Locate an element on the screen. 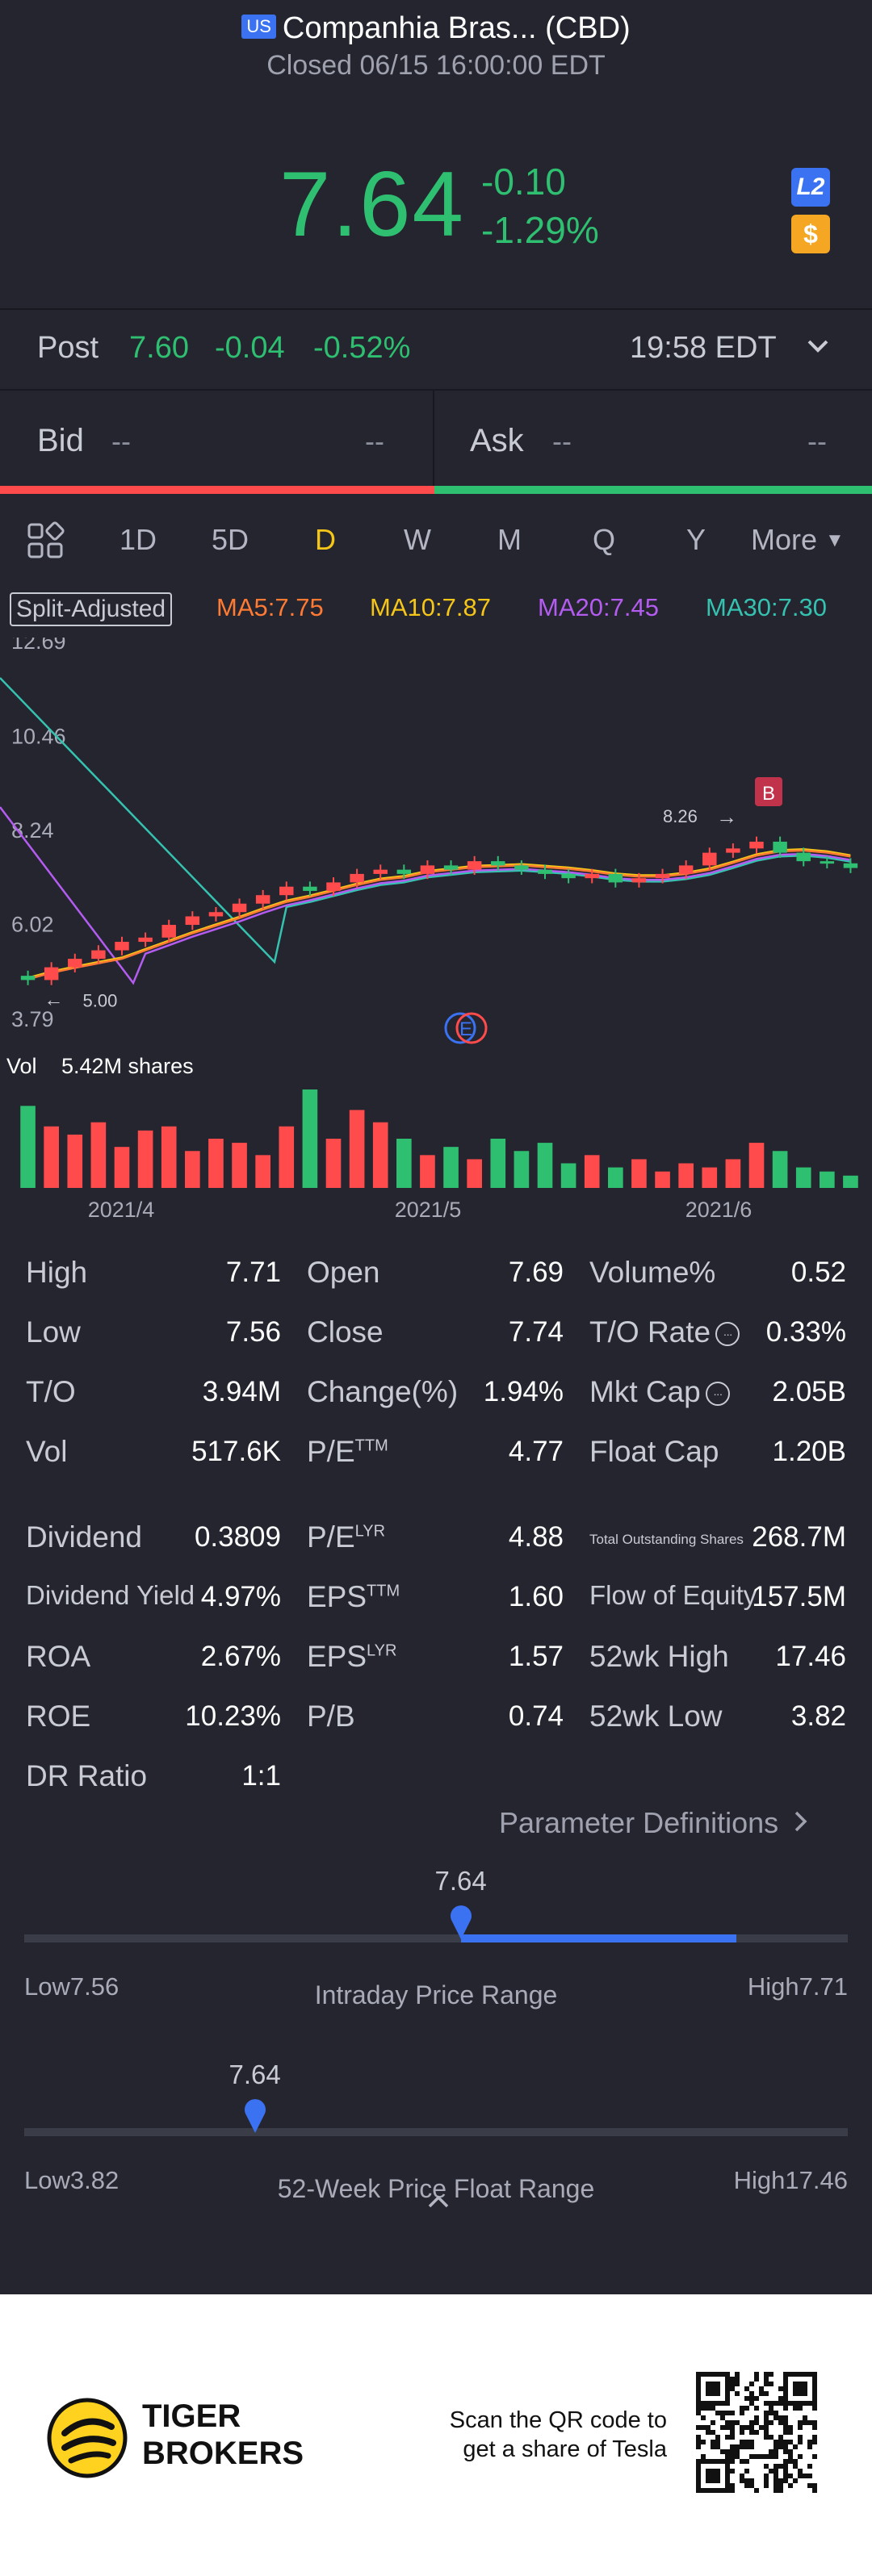 The image size is (872, 2576). level2-badge: L2 is located at coordinates (810, 187).